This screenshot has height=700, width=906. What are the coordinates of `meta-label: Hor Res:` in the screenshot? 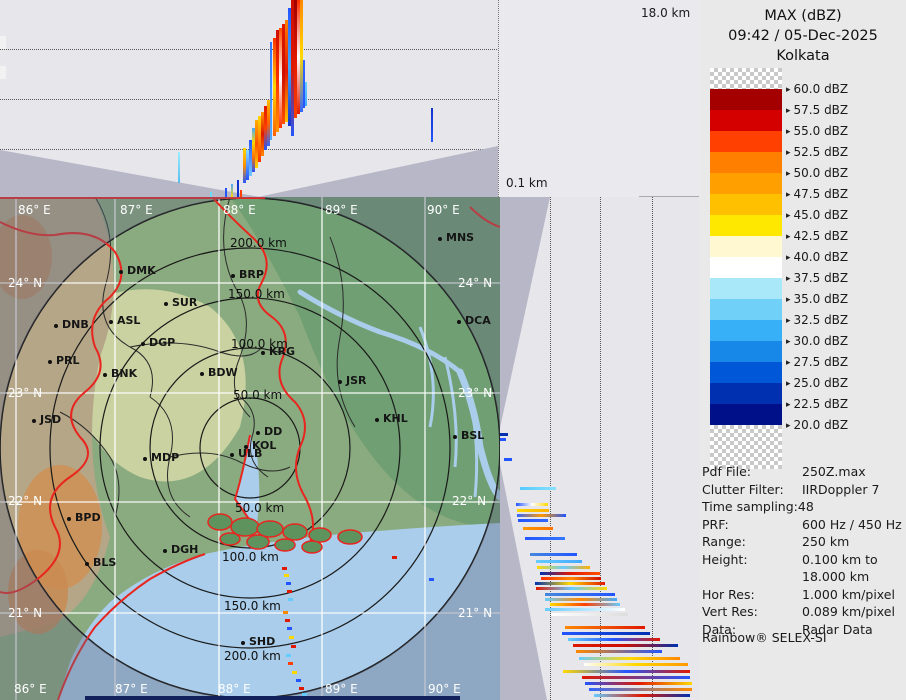 It's located at (728, 594).